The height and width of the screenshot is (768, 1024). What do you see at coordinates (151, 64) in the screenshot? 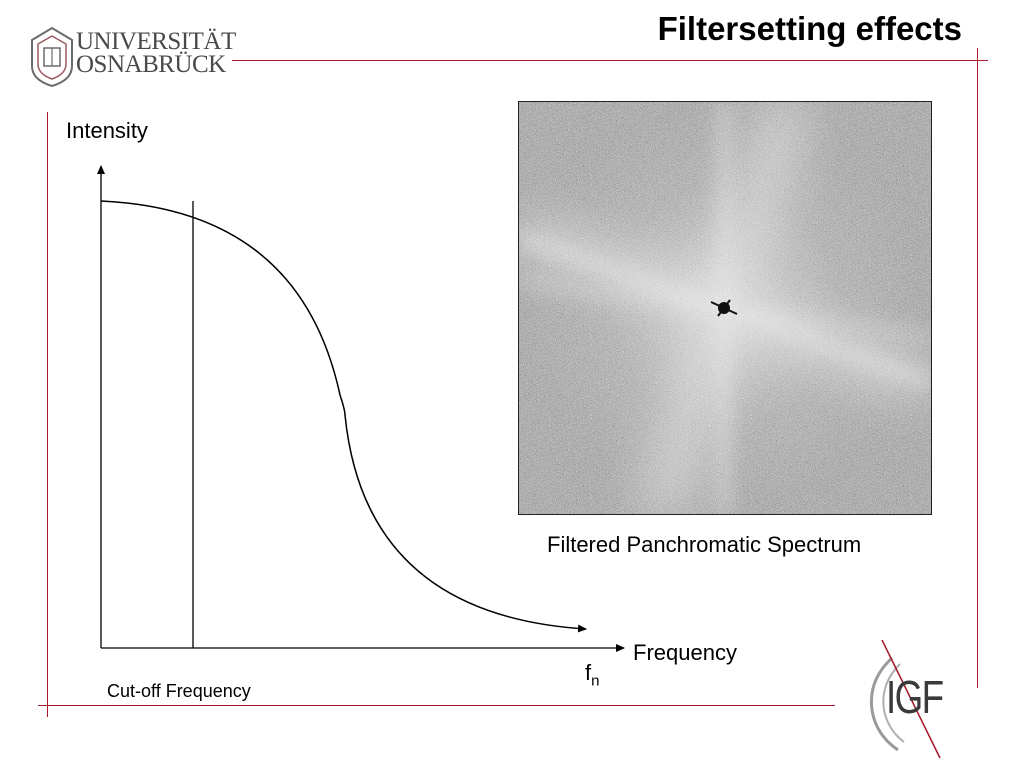
I see `university-name-line2: OSNABRÜCK` at bounding box center [151, 64].